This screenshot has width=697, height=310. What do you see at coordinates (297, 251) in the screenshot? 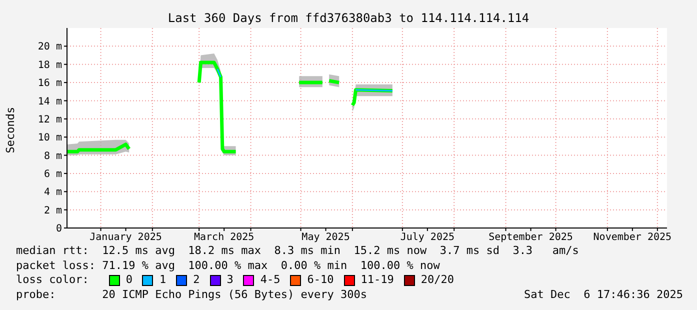
I see `text: median rtt: 12.5 ms avg 18.2 ms max 8.3 ms min 15.2 ms now 3.7 ms sd 3.3 am/s` at bounding box center [297, 251].